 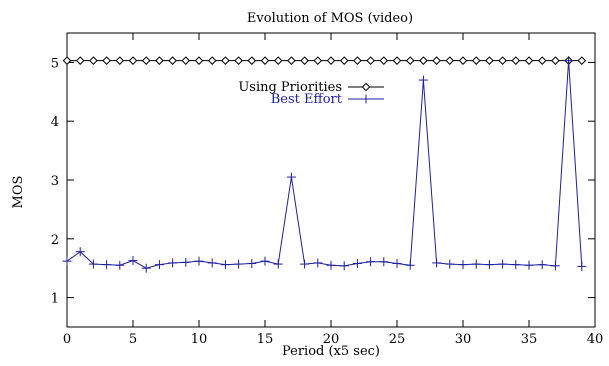 I want to click on x-tick-label: 15, so click(x=265, y=339).